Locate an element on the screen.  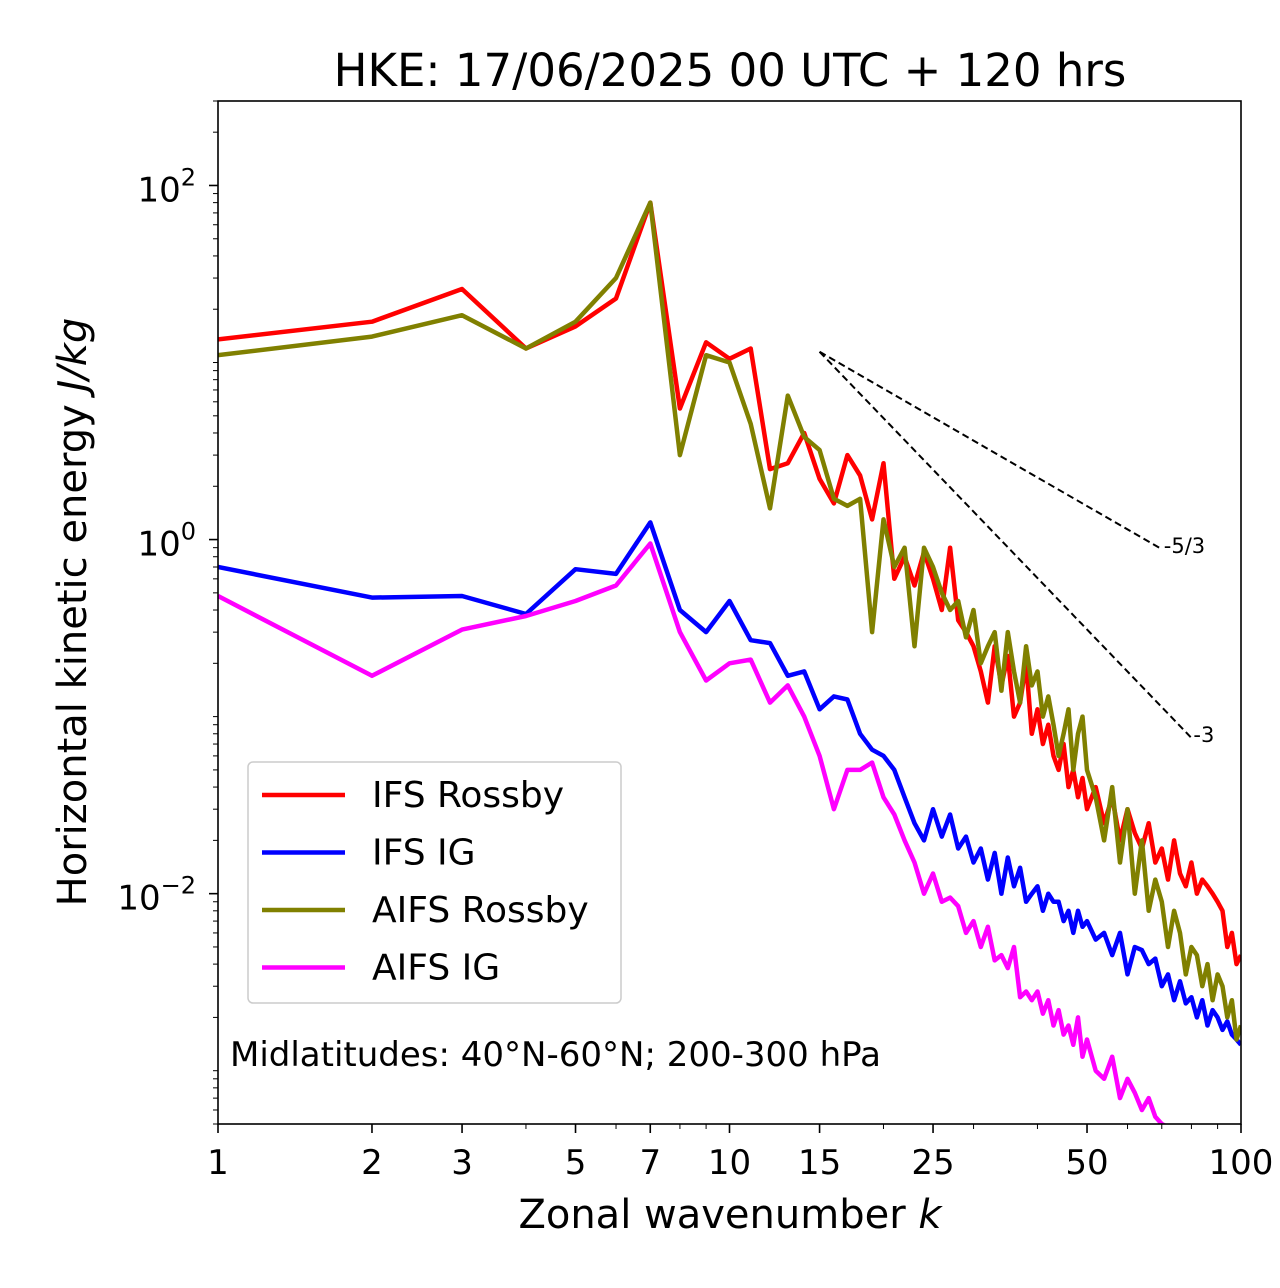
region-annotation: Midlatitudes: 40°N-60°N; 200-300 hPa is located at coordinates (555, 1055).